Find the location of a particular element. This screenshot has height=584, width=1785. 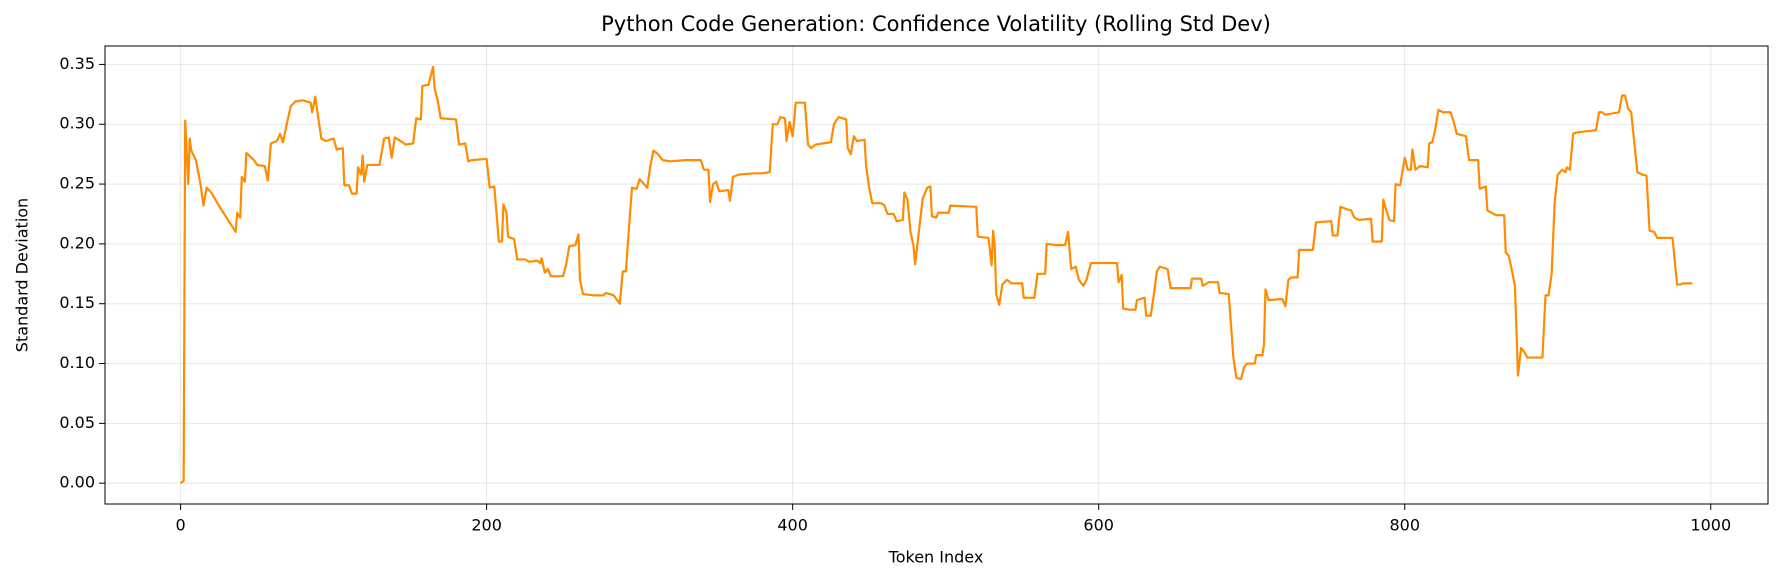

y-axis-label: Standard Deviation is located at coordinates (22, 275).